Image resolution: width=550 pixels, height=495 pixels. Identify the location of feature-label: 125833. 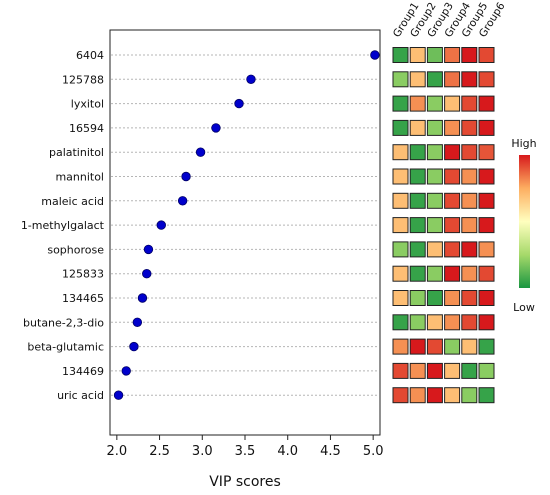
(83, 274).